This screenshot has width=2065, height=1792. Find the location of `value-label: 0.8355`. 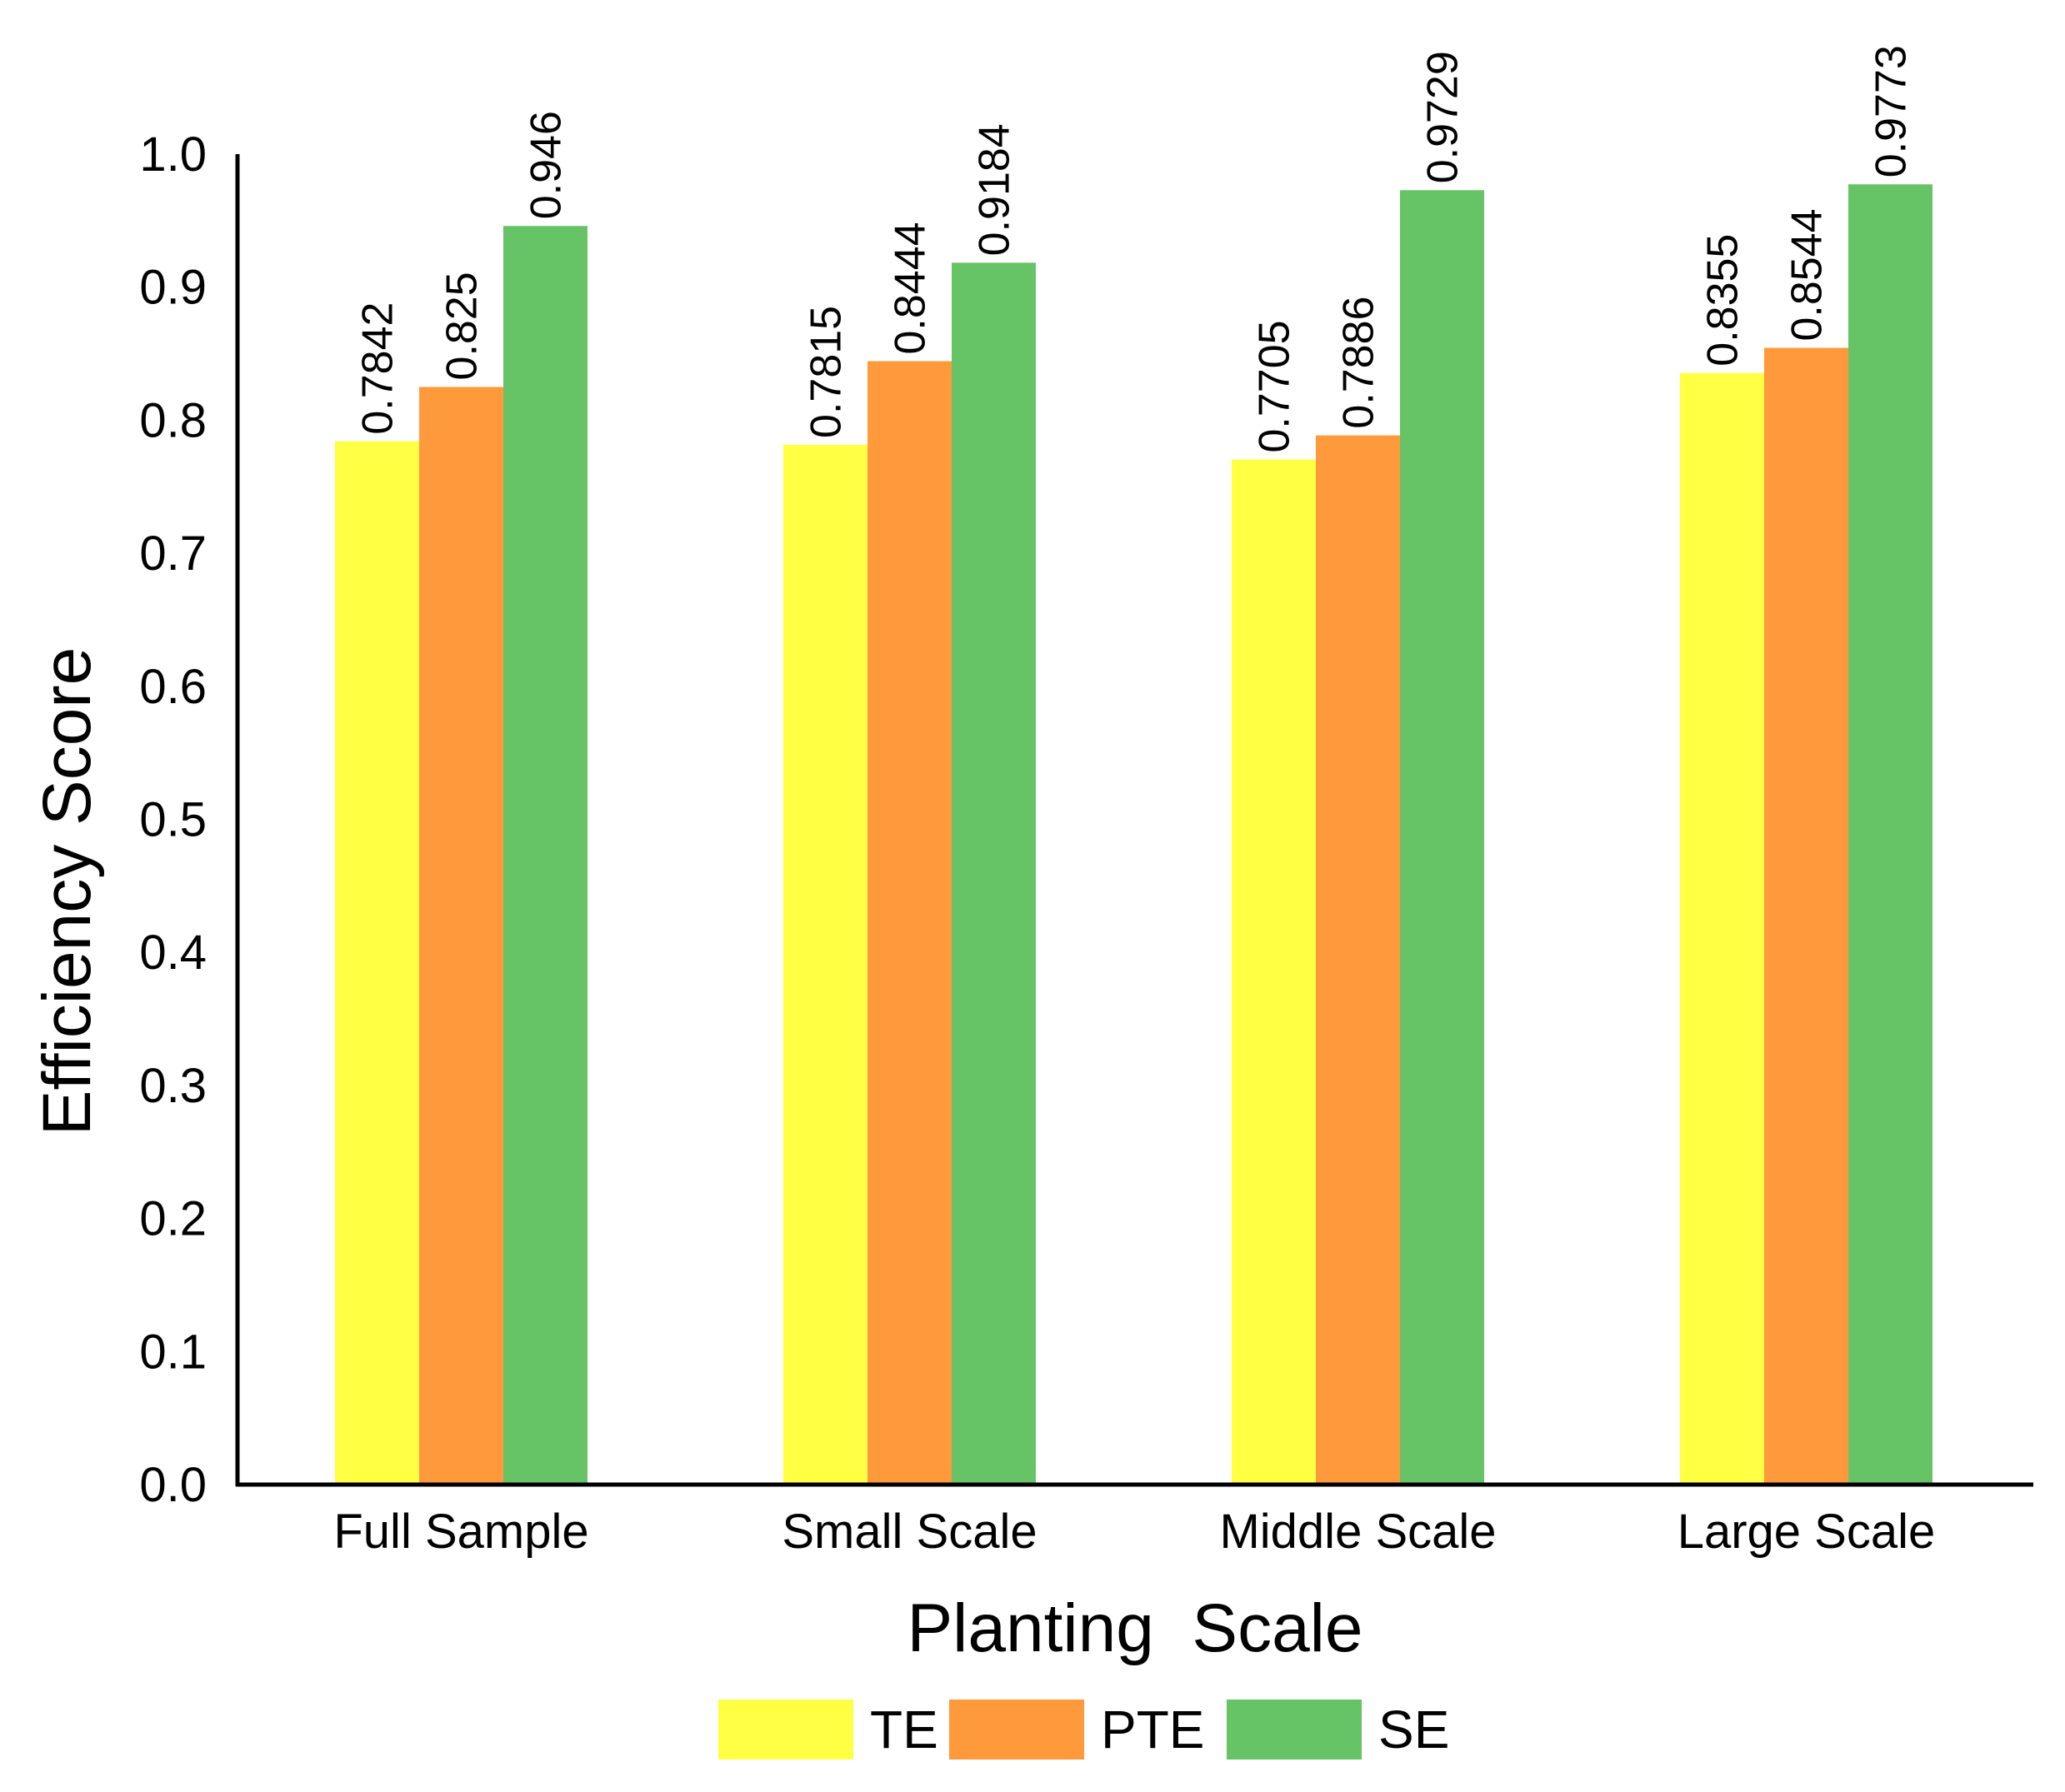

value-label: 0.8355 is located at coordinates (1723, 300).